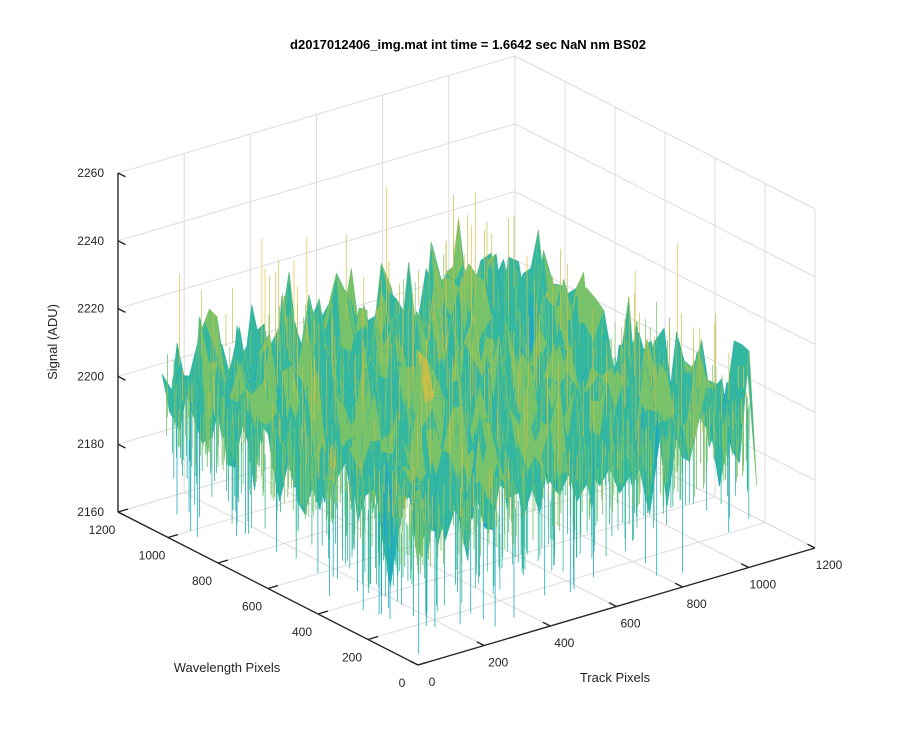 Image resolution: width=900 pixels, height=750 pixels. Describe the element at coordinates (102, 530) in the screenshot. I see `y-tick-label: 1200` at that location.